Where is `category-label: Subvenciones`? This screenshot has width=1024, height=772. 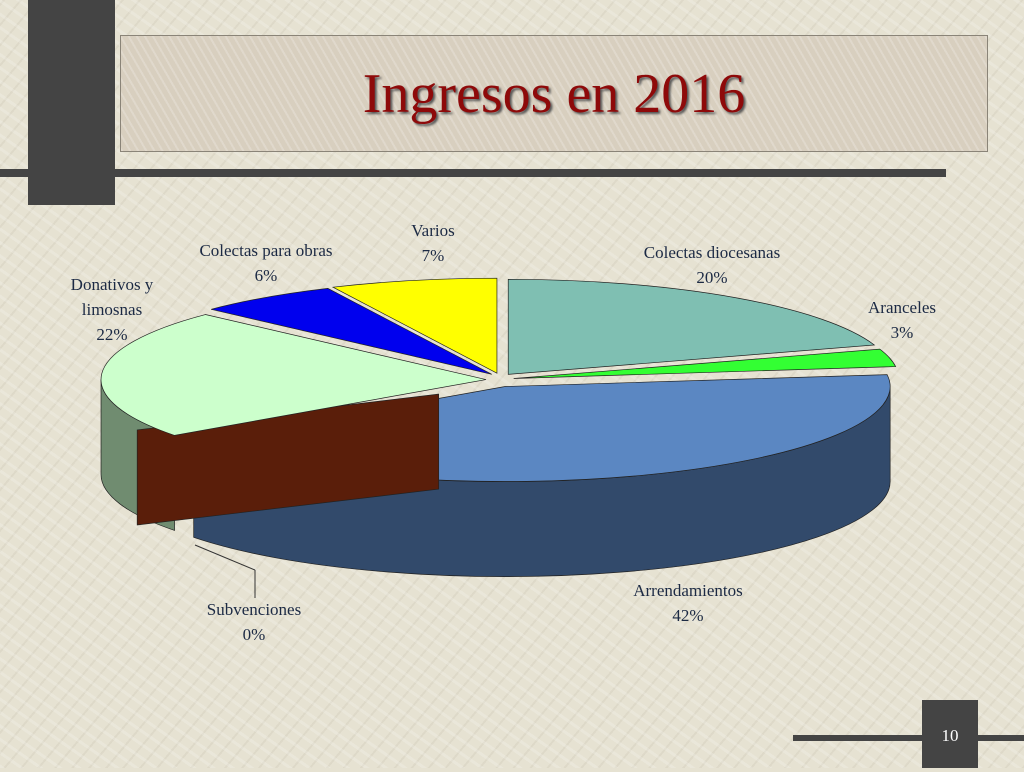
category-label: Subvenciones is located at coordinates (254, 609).